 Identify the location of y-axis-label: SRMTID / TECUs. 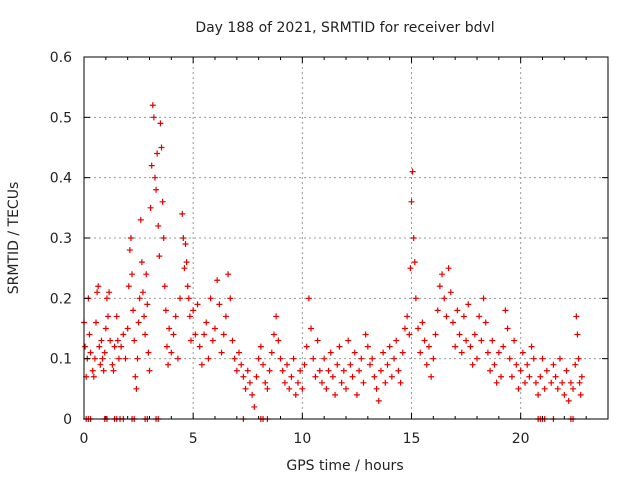
(14, 238).